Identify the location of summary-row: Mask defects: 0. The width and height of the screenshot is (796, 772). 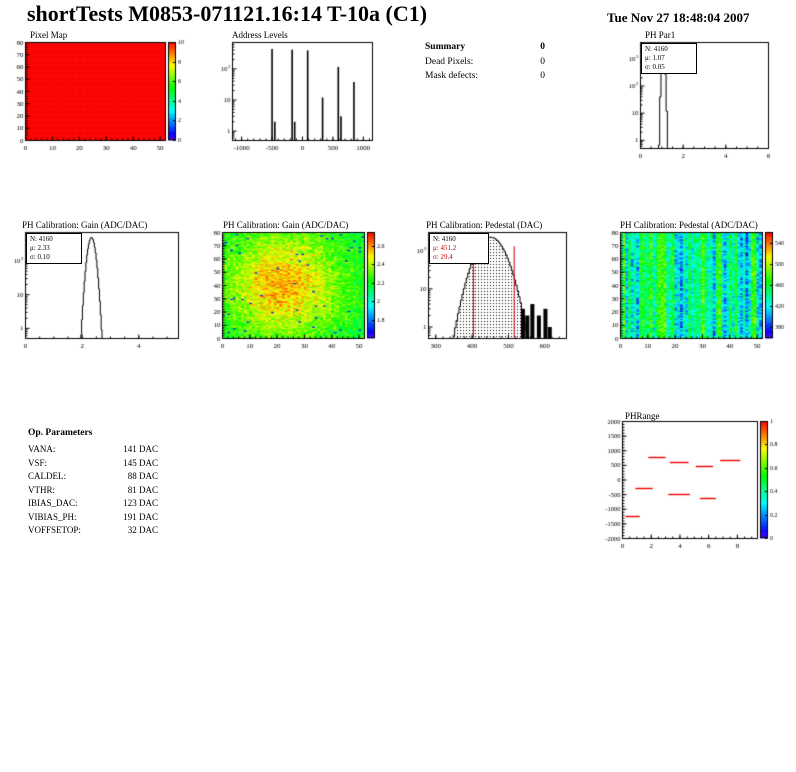
(485, 76).